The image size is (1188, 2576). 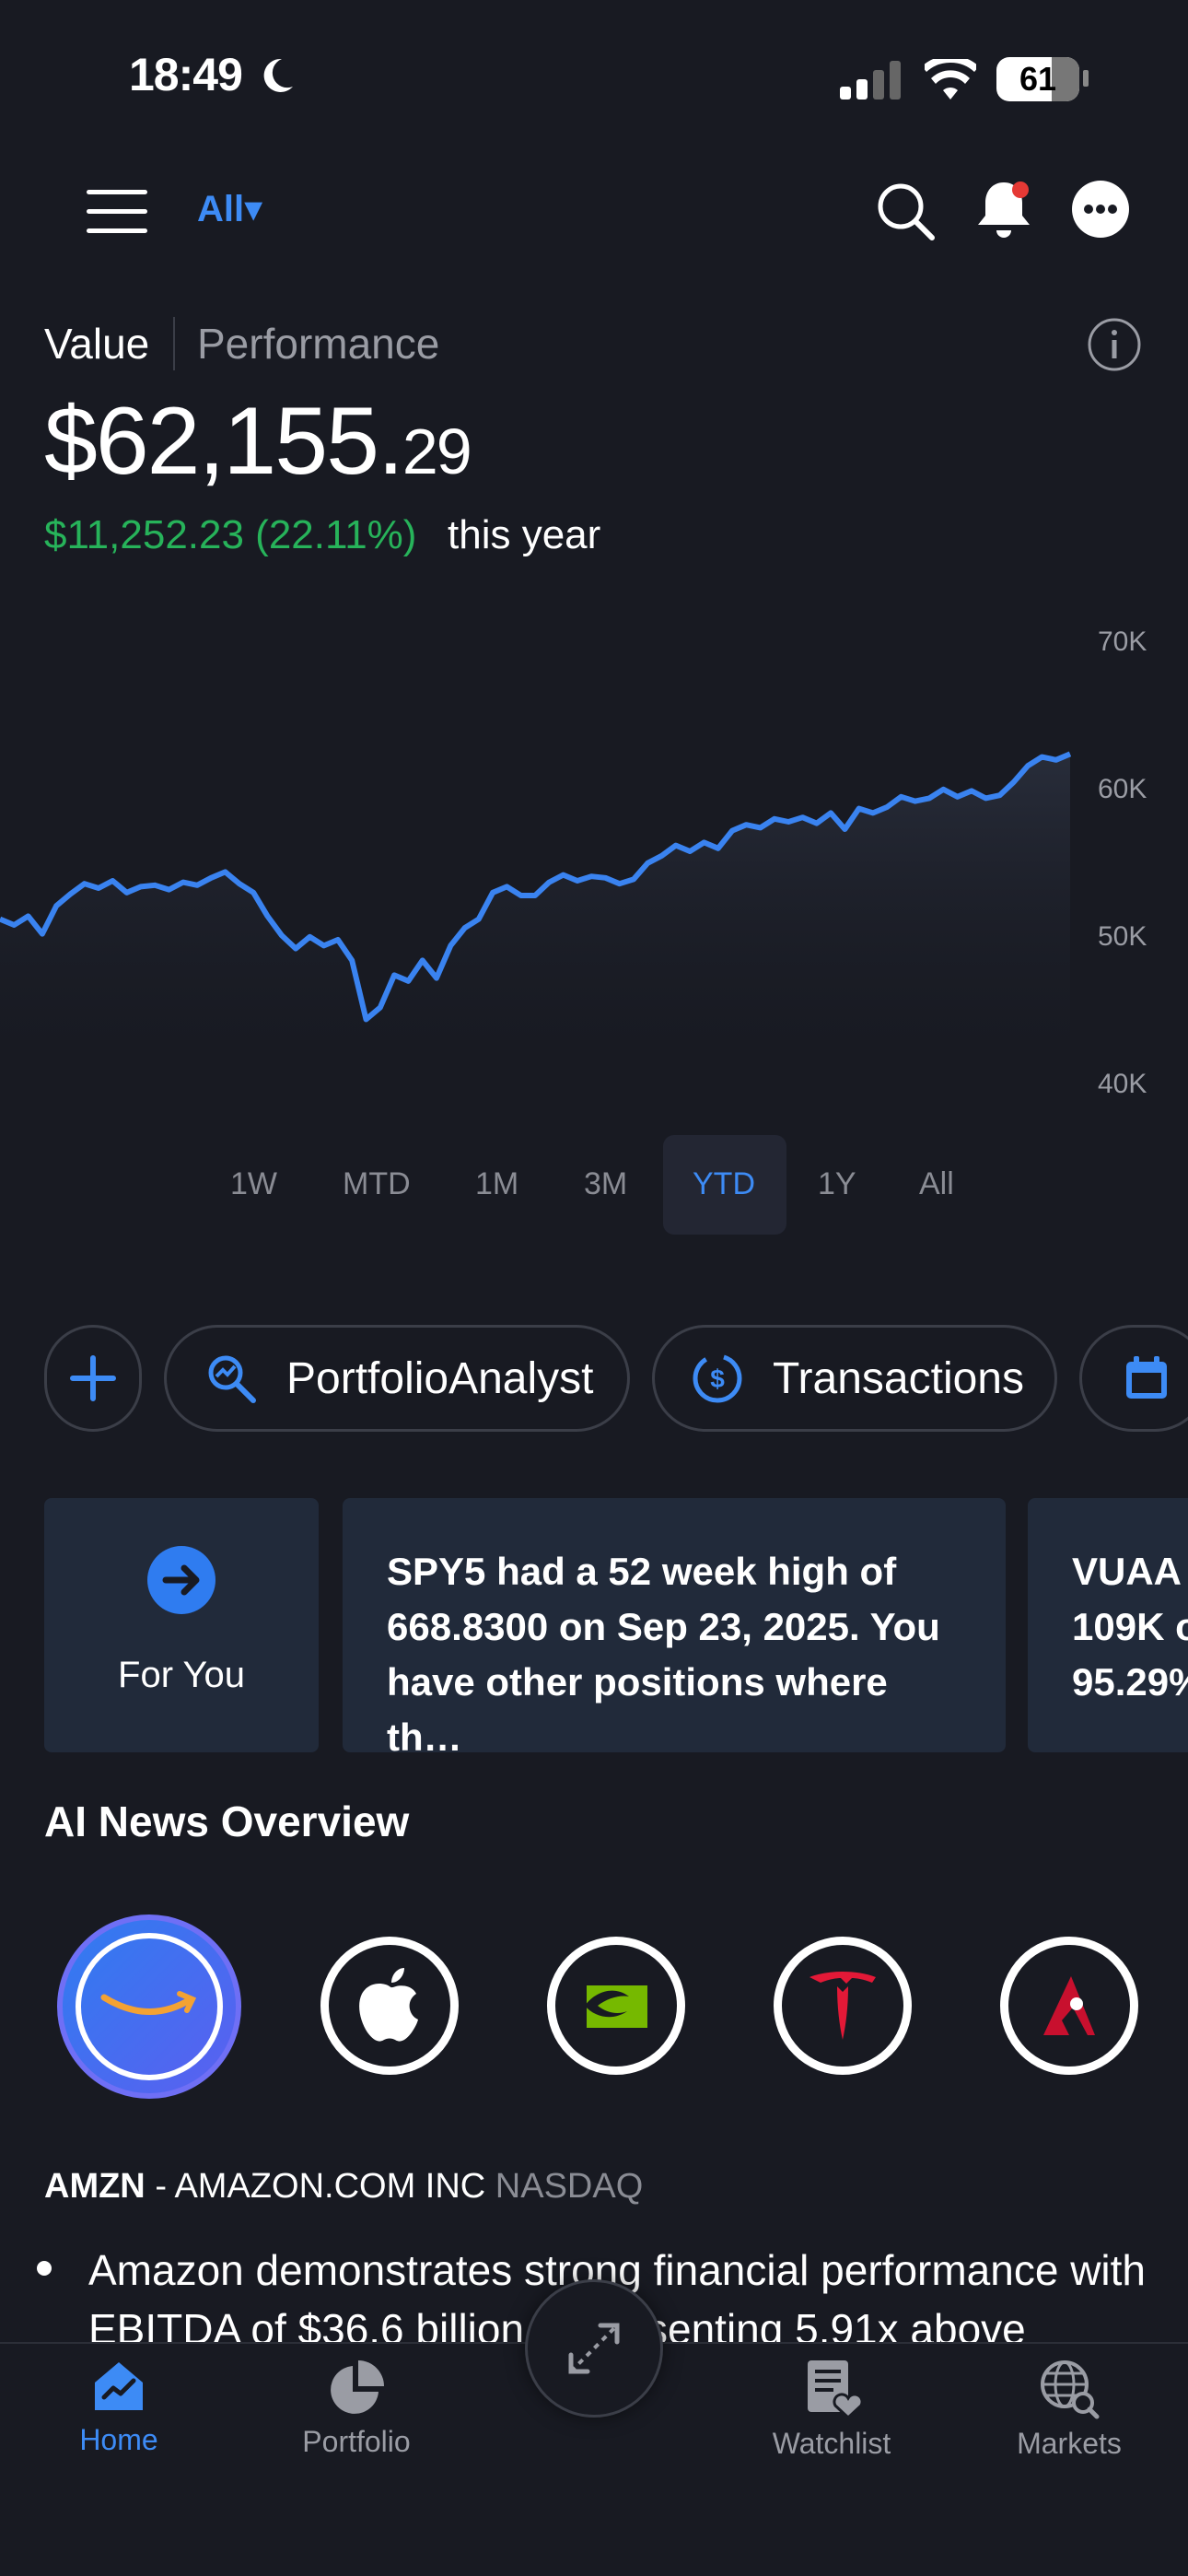 I want to click on ytd-gain-period: this year, so click(x=524, y=534).